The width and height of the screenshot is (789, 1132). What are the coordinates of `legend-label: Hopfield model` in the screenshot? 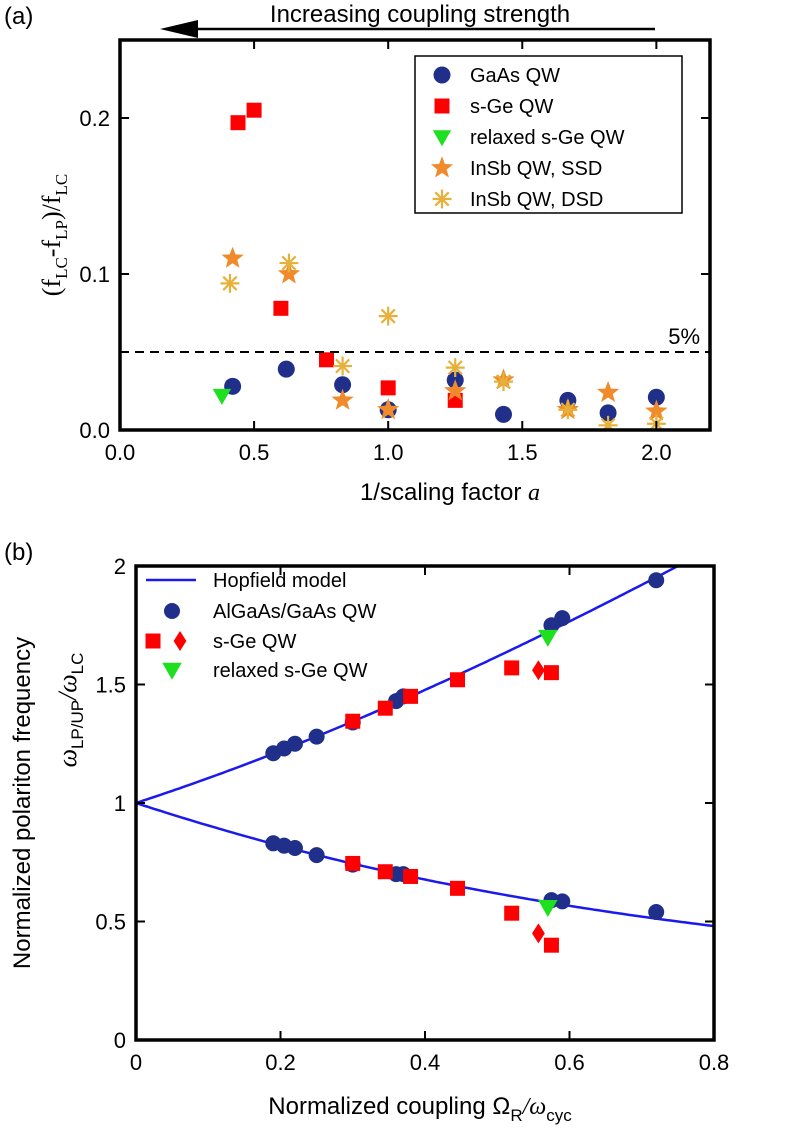 It's located at (279, 581).